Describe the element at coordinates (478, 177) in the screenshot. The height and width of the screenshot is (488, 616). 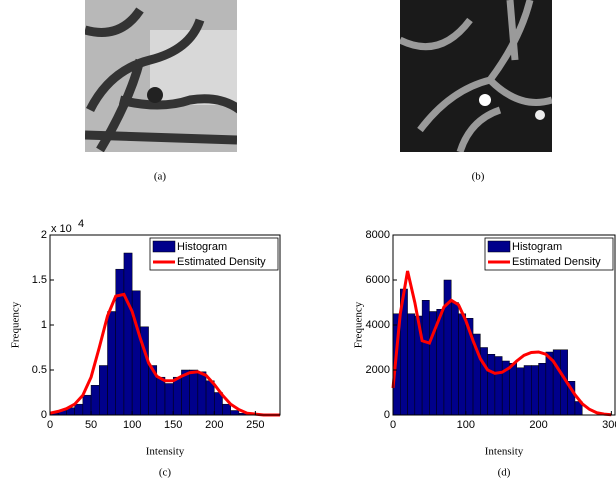
I see `caption: (b)` at that location.